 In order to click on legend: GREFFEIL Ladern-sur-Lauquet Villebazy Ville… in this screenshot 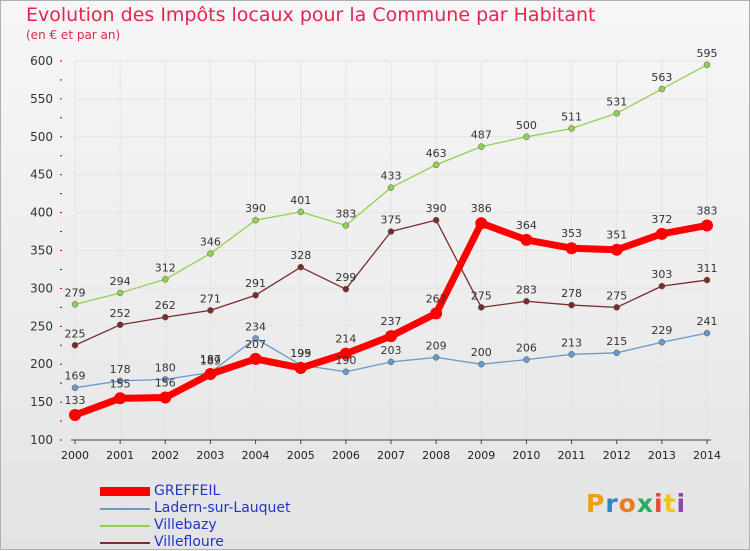, I will do `click(195, 517)`.